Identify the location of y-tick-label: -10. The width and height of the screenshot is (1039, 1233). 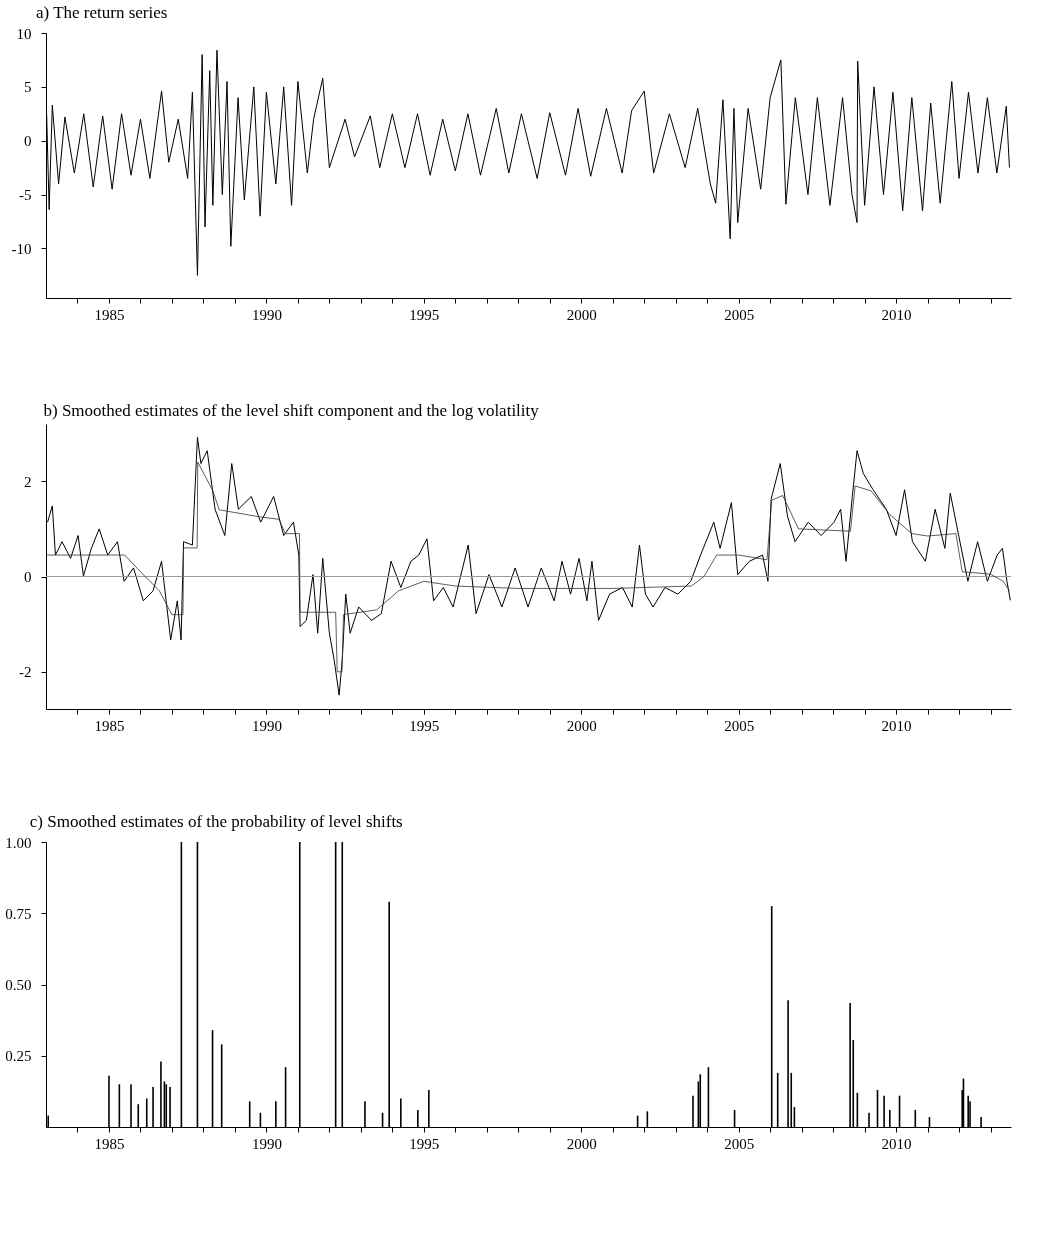
(21, 248).